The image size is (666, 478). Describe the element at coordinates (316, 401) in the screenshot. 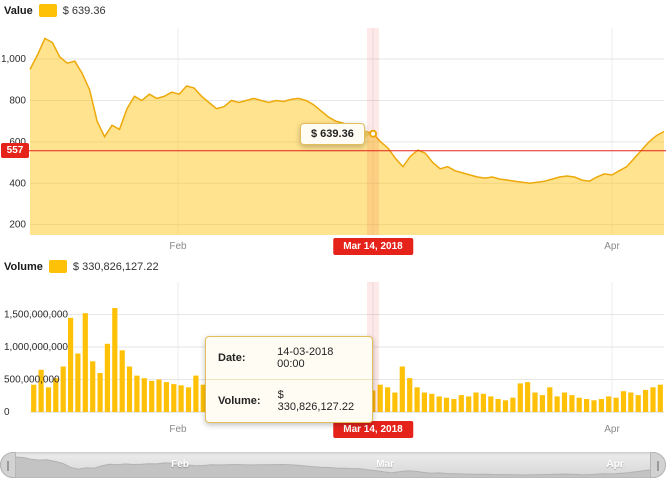

I see `tooltip-volume-value: $ 330,826,127.22` at that location.